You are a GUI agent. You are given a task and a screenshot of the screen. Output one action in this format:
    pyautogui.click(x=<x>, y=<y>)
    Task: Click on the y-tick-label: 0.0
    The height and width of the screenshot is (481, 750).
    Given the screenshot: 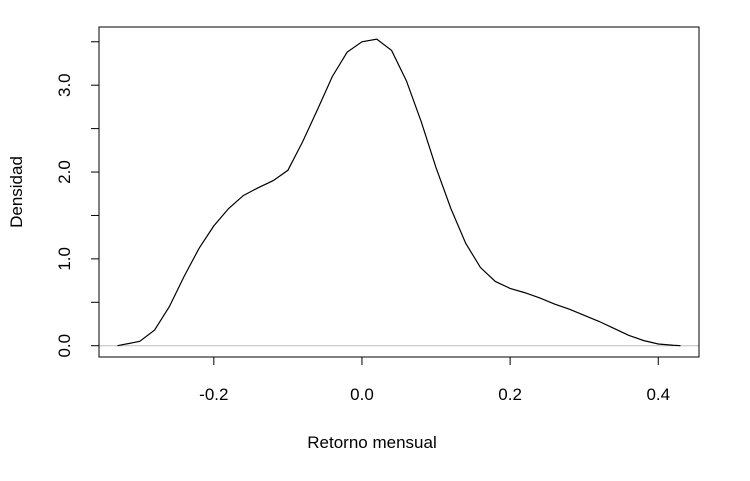 What is the action you would take?
    pyautogui.click(x=64, y=346)
    